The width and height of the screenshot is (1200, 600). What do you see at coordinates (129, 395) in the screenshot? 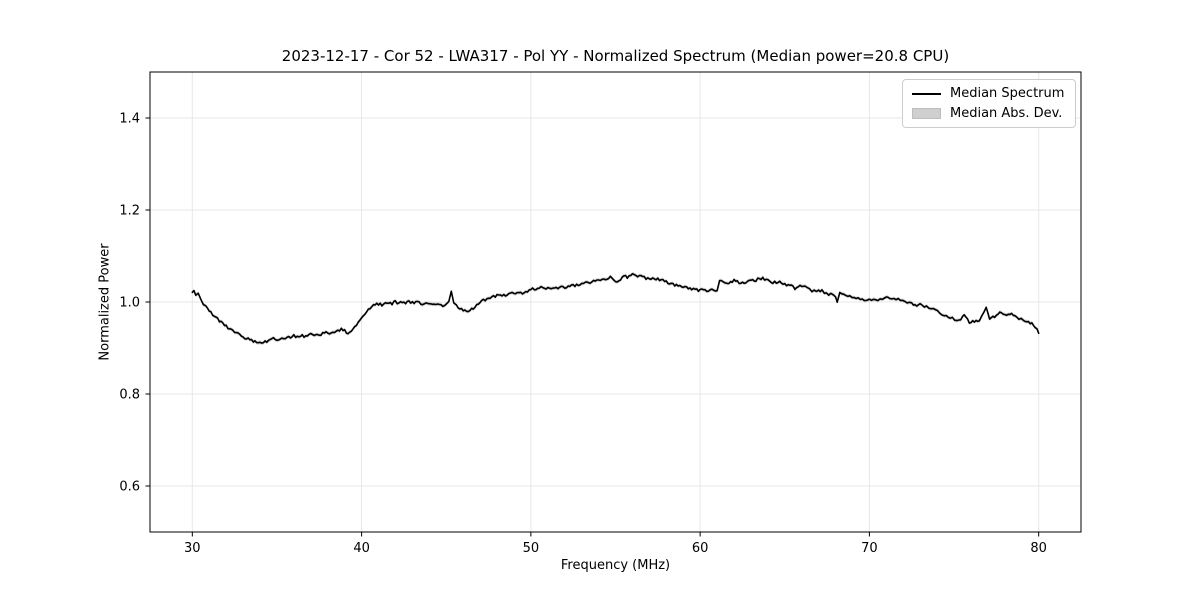
I see `y-tick-label: 0.8` at bounding box center [129, 395].